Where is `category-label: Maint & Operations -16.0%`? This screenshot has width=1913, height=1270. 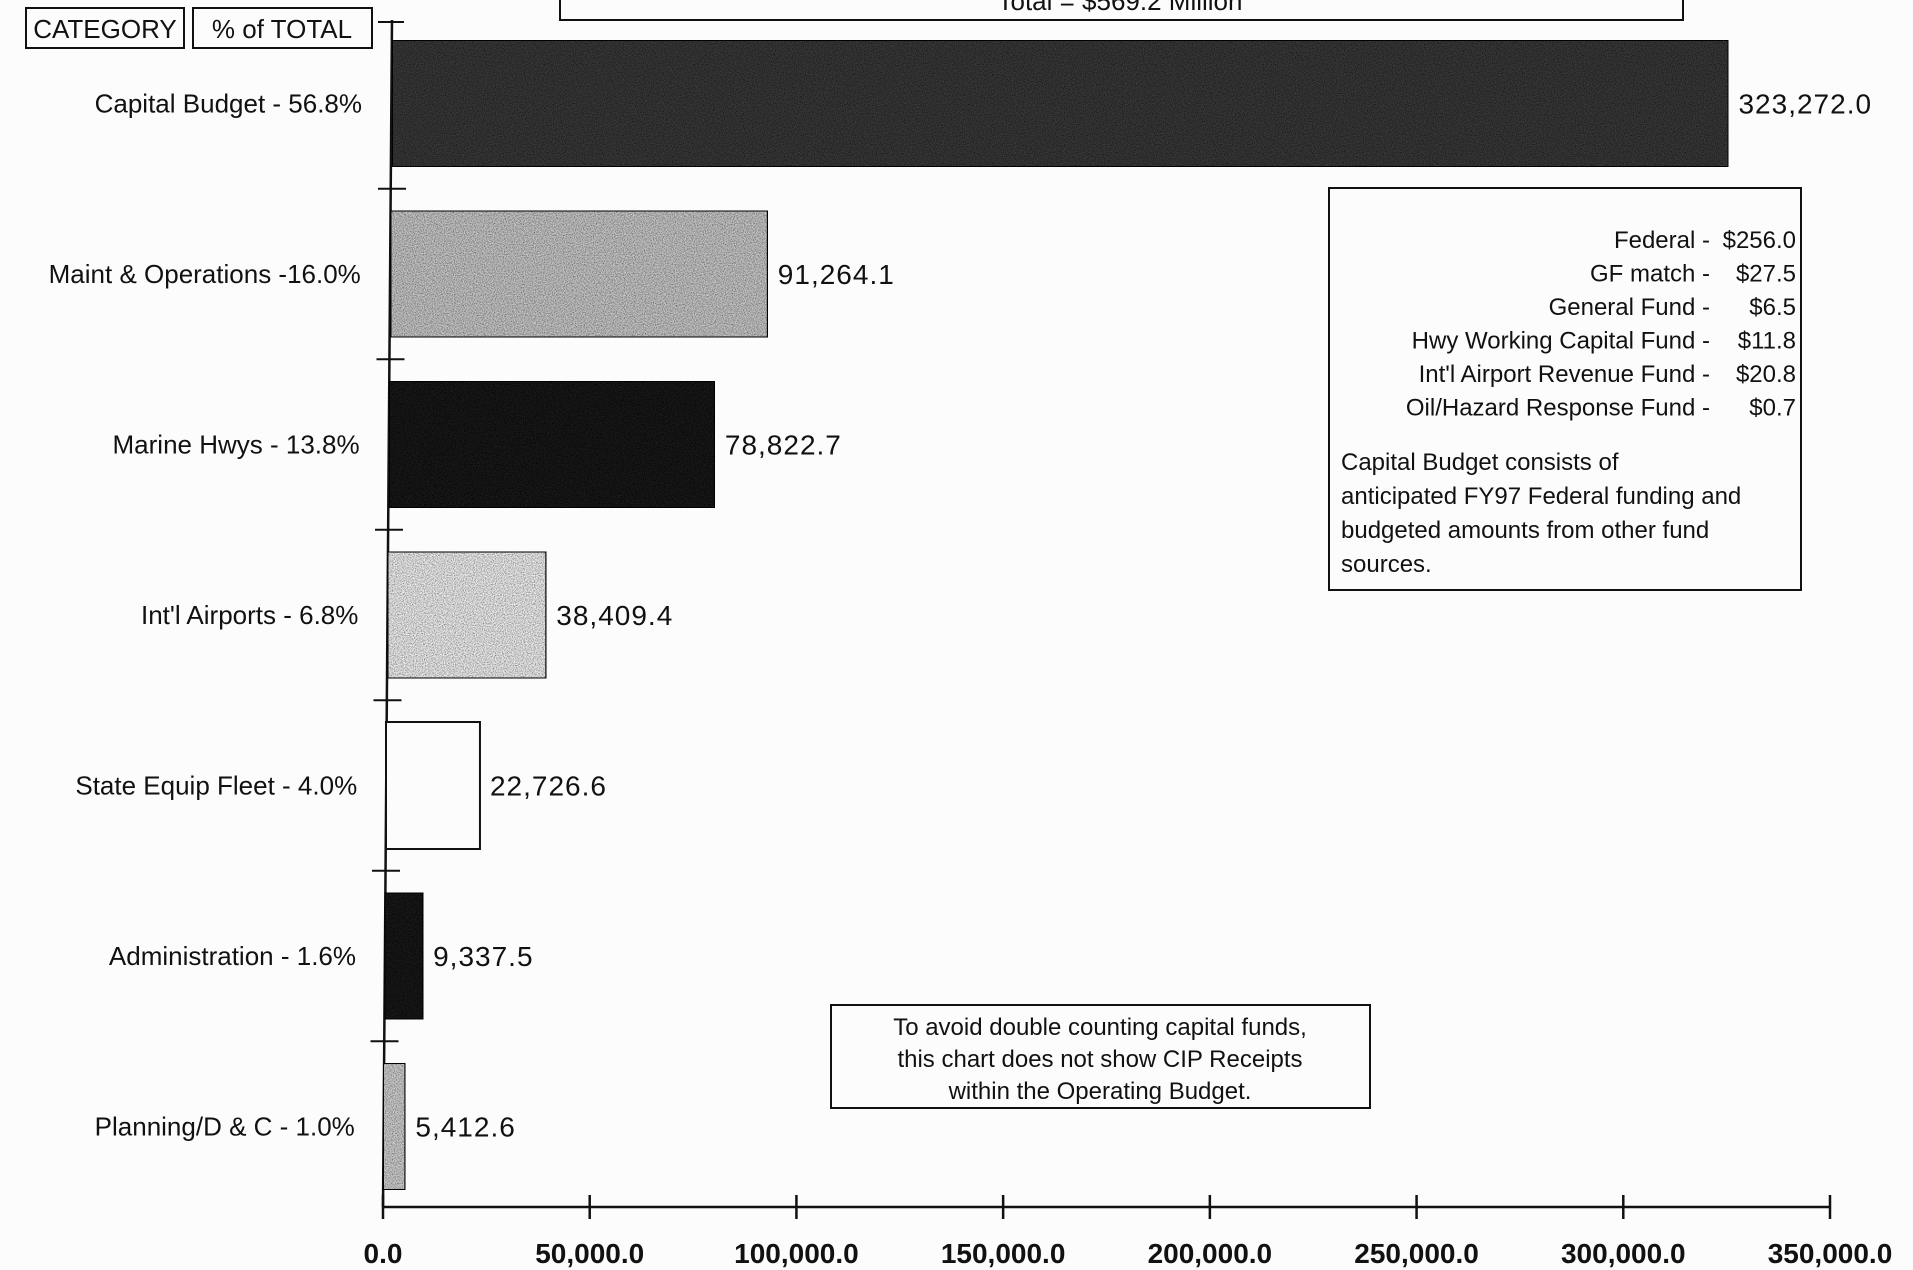 category-label: Maint & Operations -16.0% is located at coordinates (205, 274).